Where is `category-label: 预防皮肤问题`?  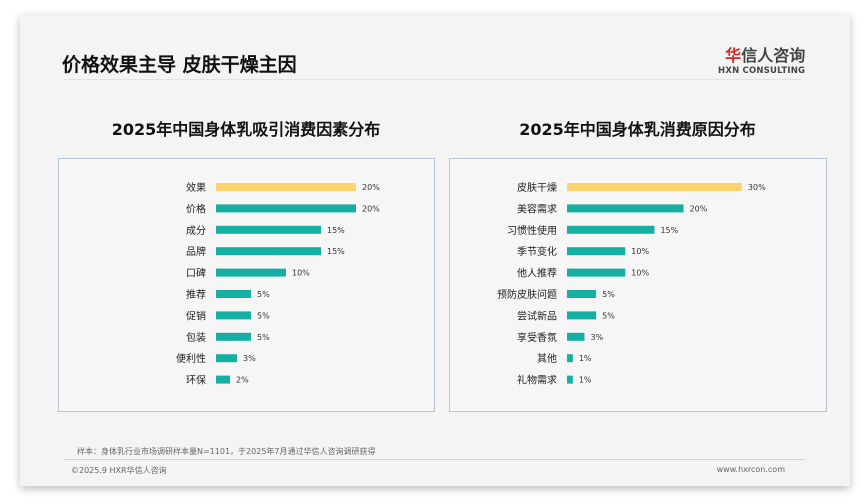
category-label: 预防皮肤问题 is located at coordinates (527, 294).